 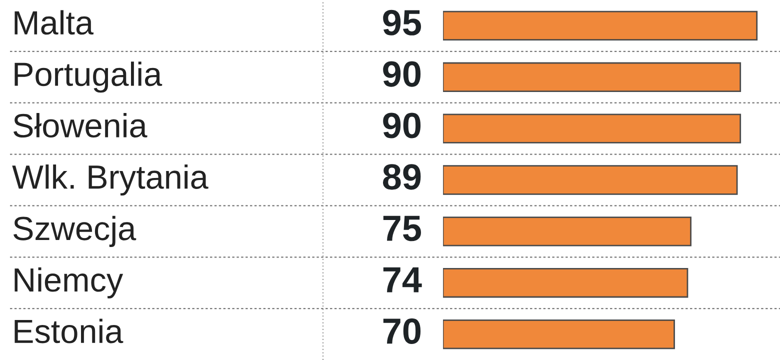 I want to click on y-tick-label: Niemcy, so click(x=69, y=282).